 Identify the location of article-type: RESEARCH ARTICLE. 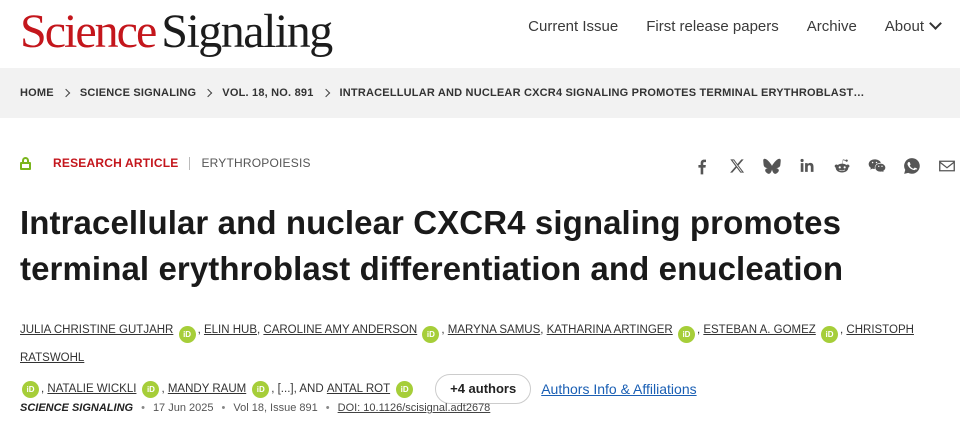
(116, 163).